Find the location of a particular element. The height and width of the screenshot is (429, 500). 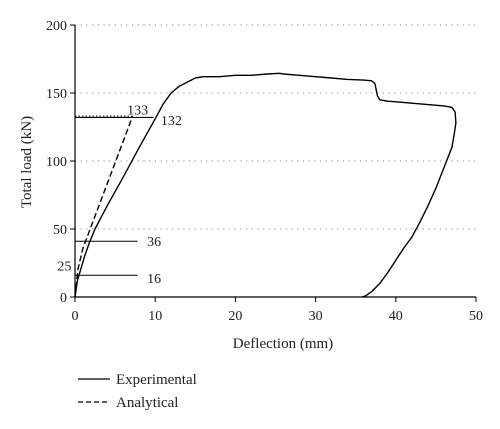

annotation-label: 16 is located at coordinates (154, 279).